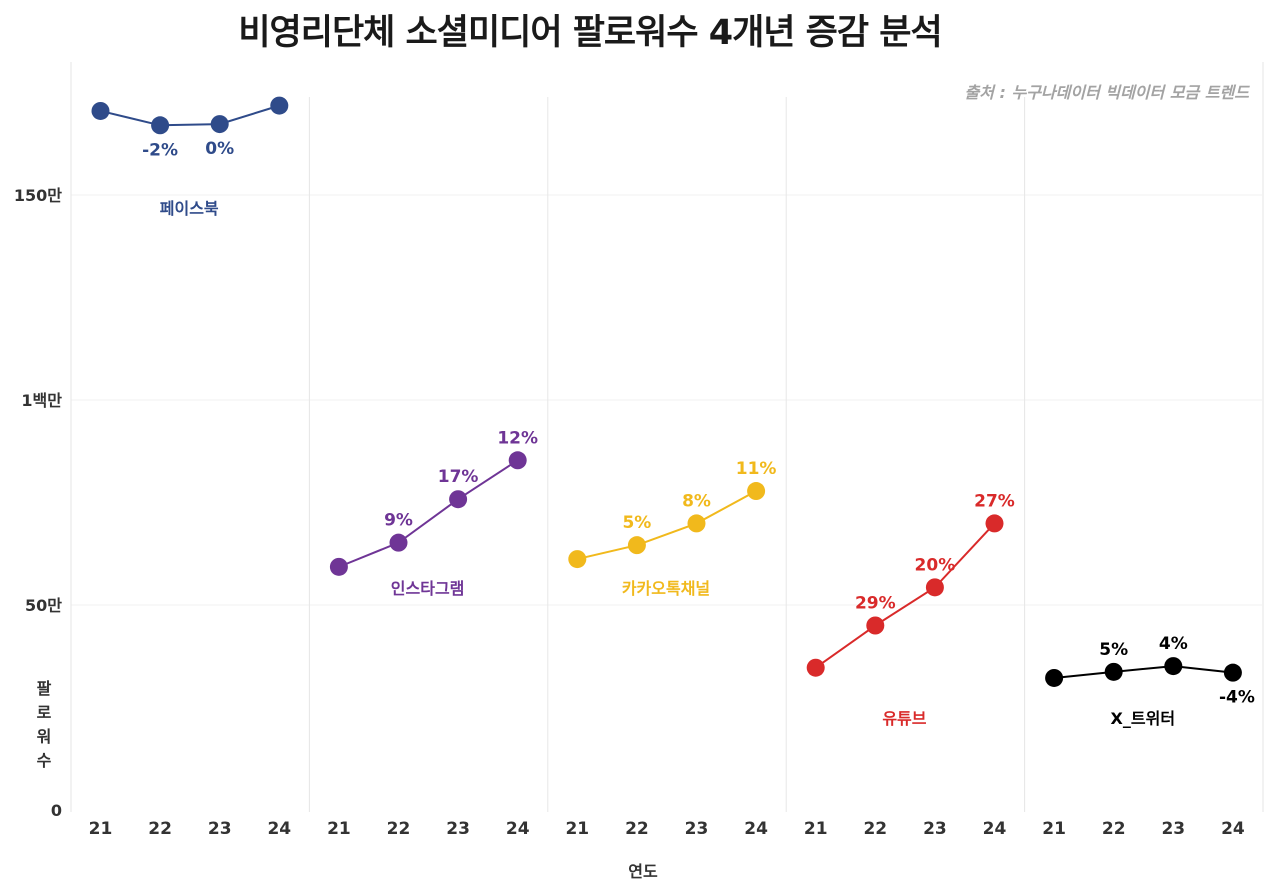 The width and height of the screenshot is (1280, 894). I want to click on y-tick-label: 1백만, so click(41, 400).